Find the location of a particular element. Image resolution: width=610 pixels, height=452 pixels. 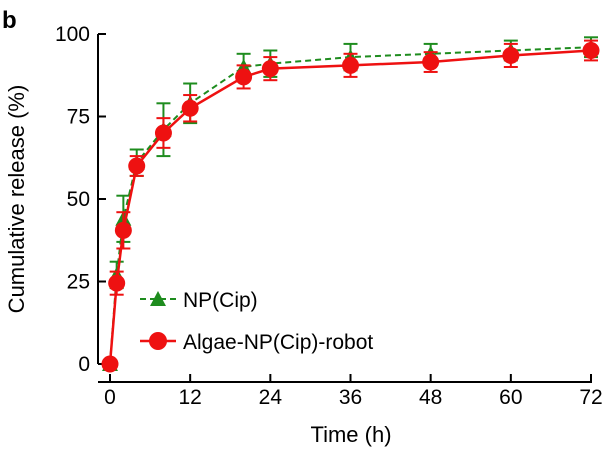

x-tick-label: 48 is located at coordinates (430, 397).